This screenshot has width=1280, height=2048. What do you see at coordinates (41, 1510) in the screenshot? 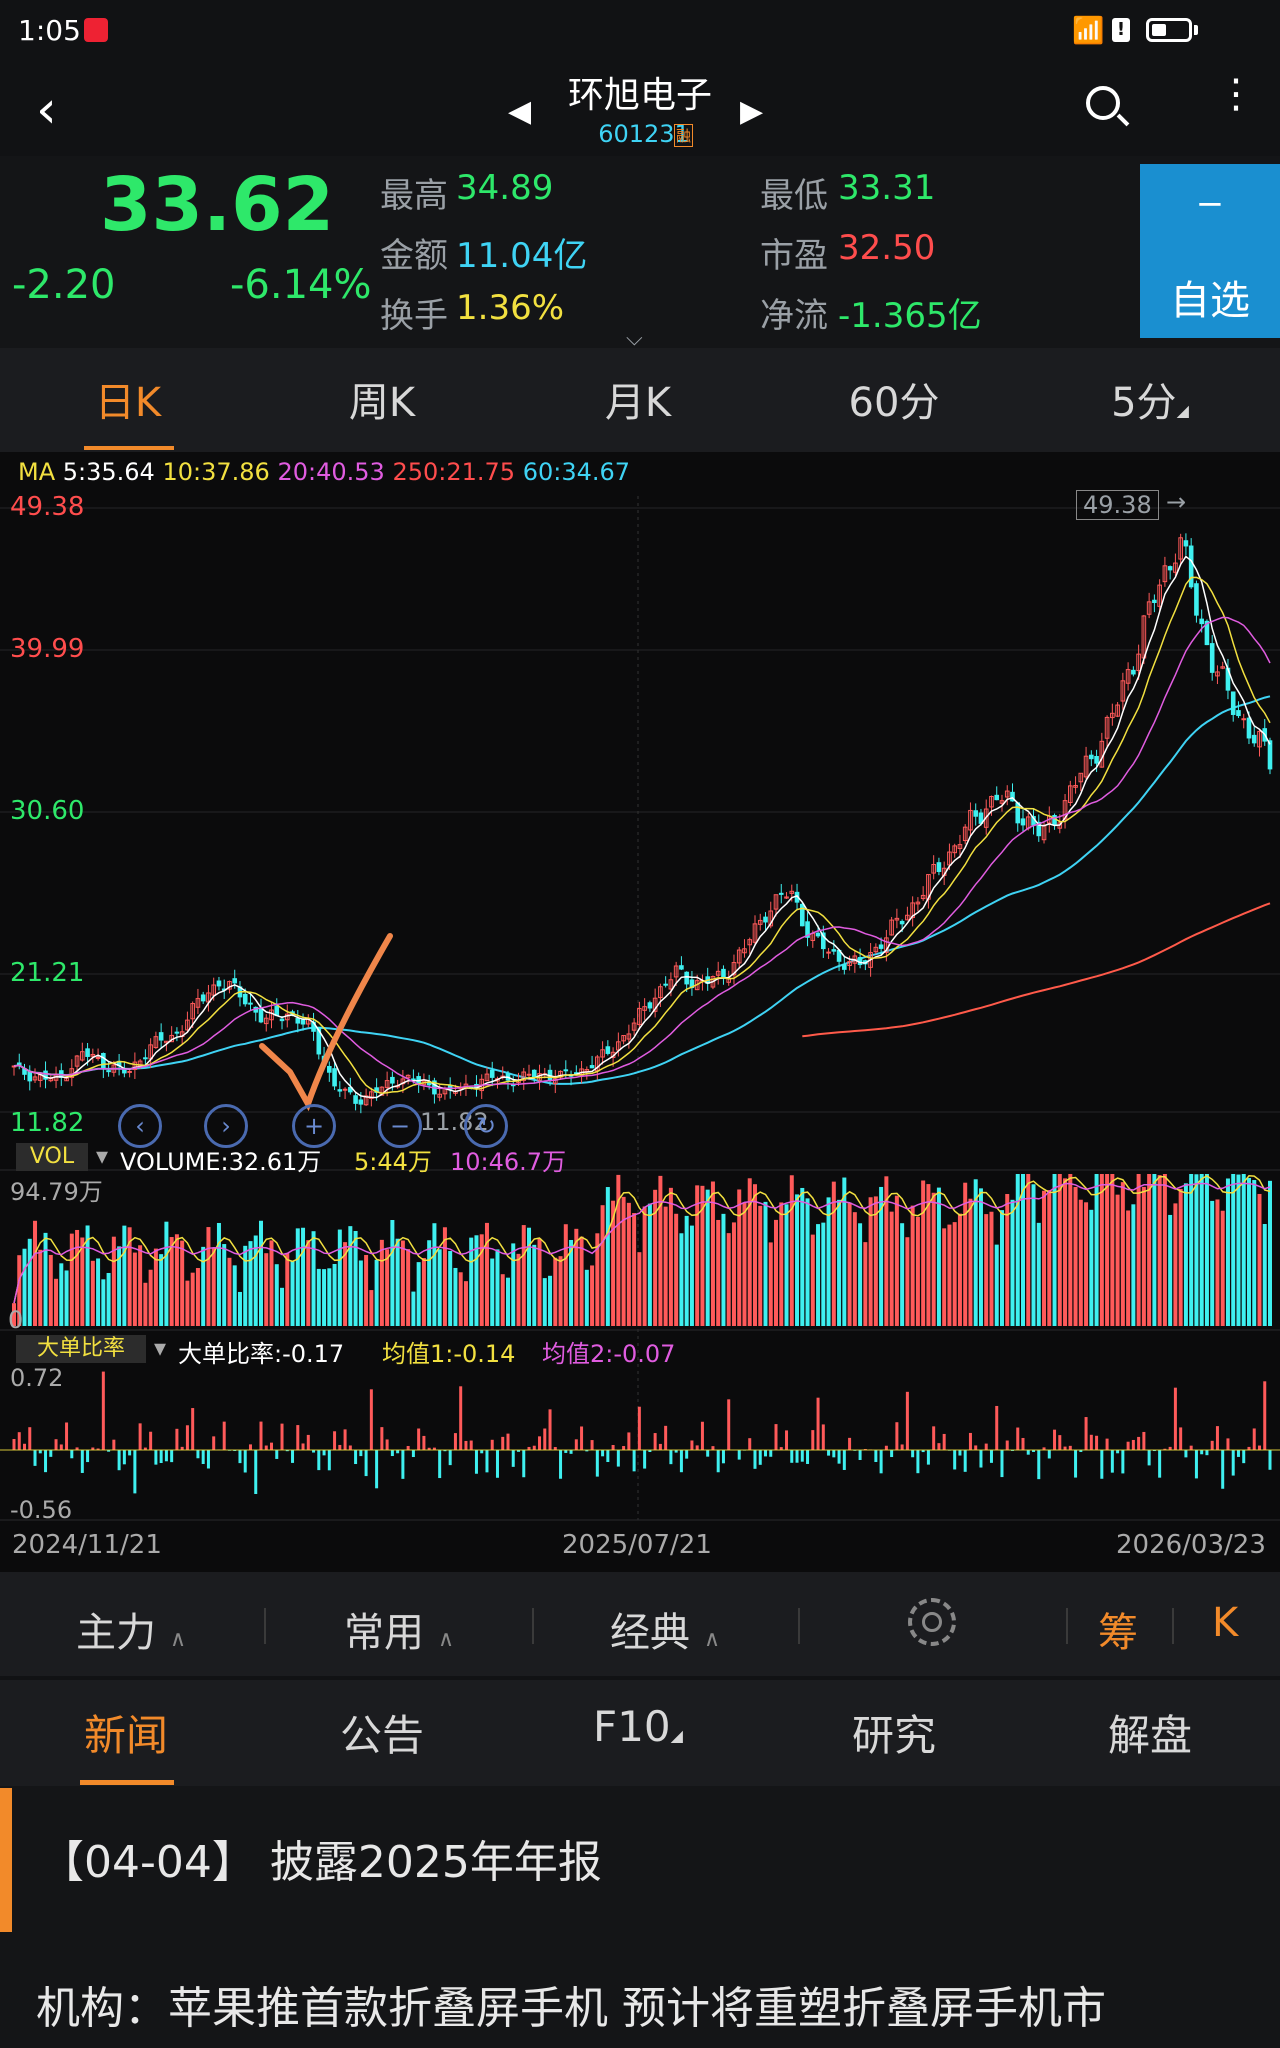
I see `ratio-min: -0.56` at bounding box center [41, 1510].